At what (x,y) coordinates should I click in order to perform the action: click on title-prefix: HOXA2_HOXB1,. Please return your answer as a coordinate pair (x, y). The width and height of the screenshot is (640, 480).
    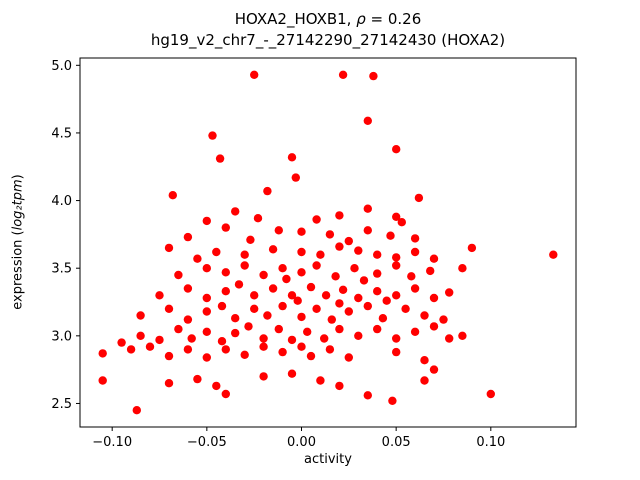
    Looking at the image, I should click on (295, 19).